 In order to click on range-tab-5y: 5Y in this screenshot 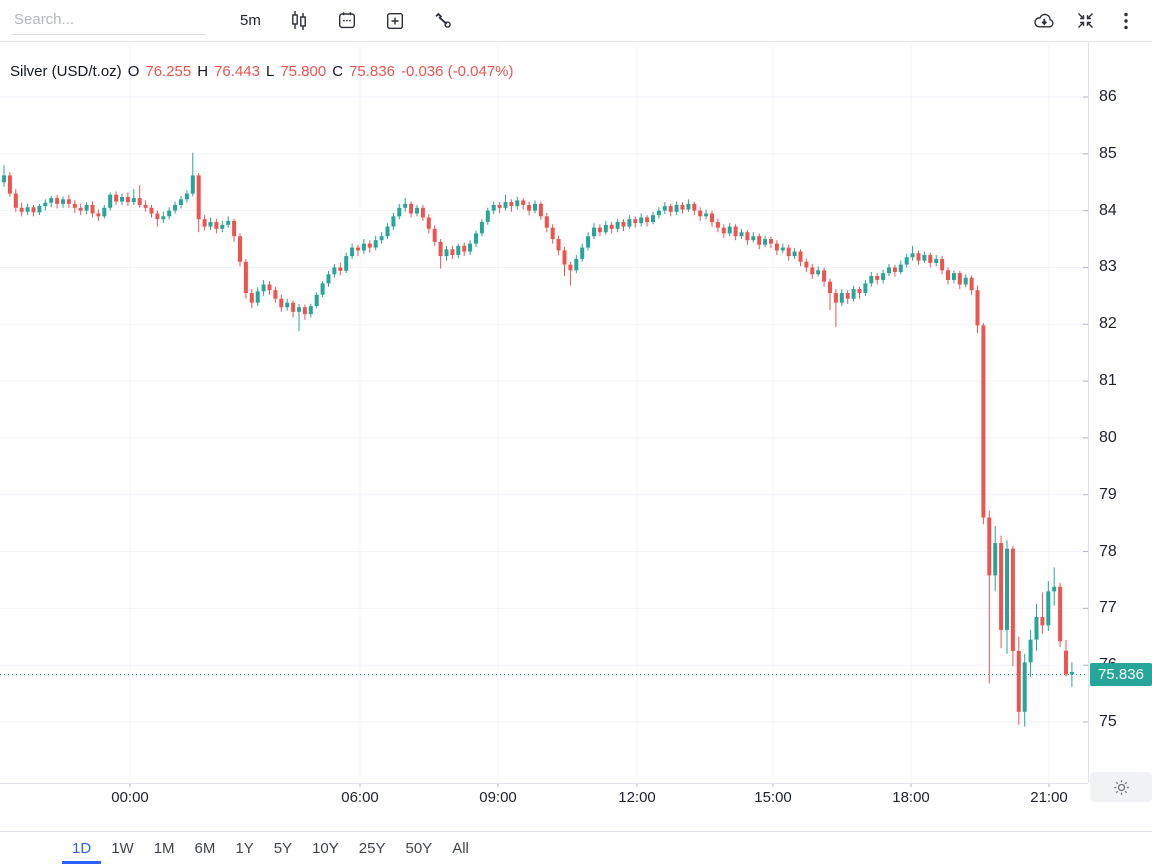, I will do `click(283, 848)`.